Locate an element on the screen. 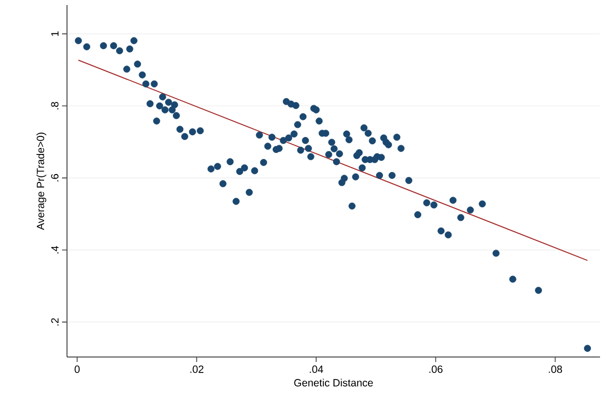 The image size is (607, 403). y-axis-title: Average Pr(Trade>0) is located at coordinates (41, 181).